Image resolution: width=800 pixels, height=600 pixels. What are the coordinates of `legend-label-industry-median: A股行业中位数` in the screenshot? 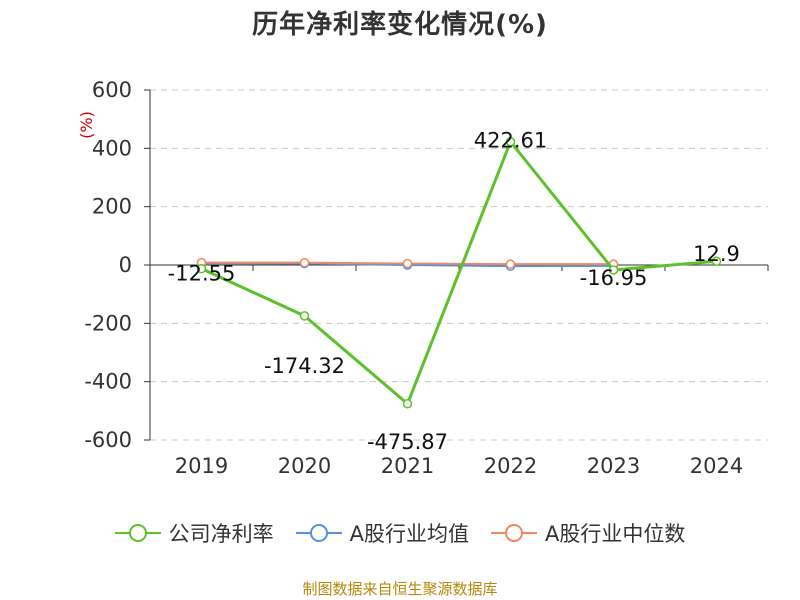 It's located at (615, 534).